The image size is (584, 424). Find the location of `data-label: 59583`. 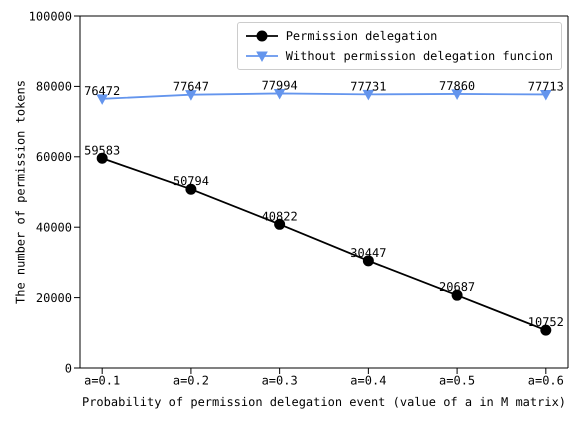

data-label: 59583 is located at coordinates (102, 150).